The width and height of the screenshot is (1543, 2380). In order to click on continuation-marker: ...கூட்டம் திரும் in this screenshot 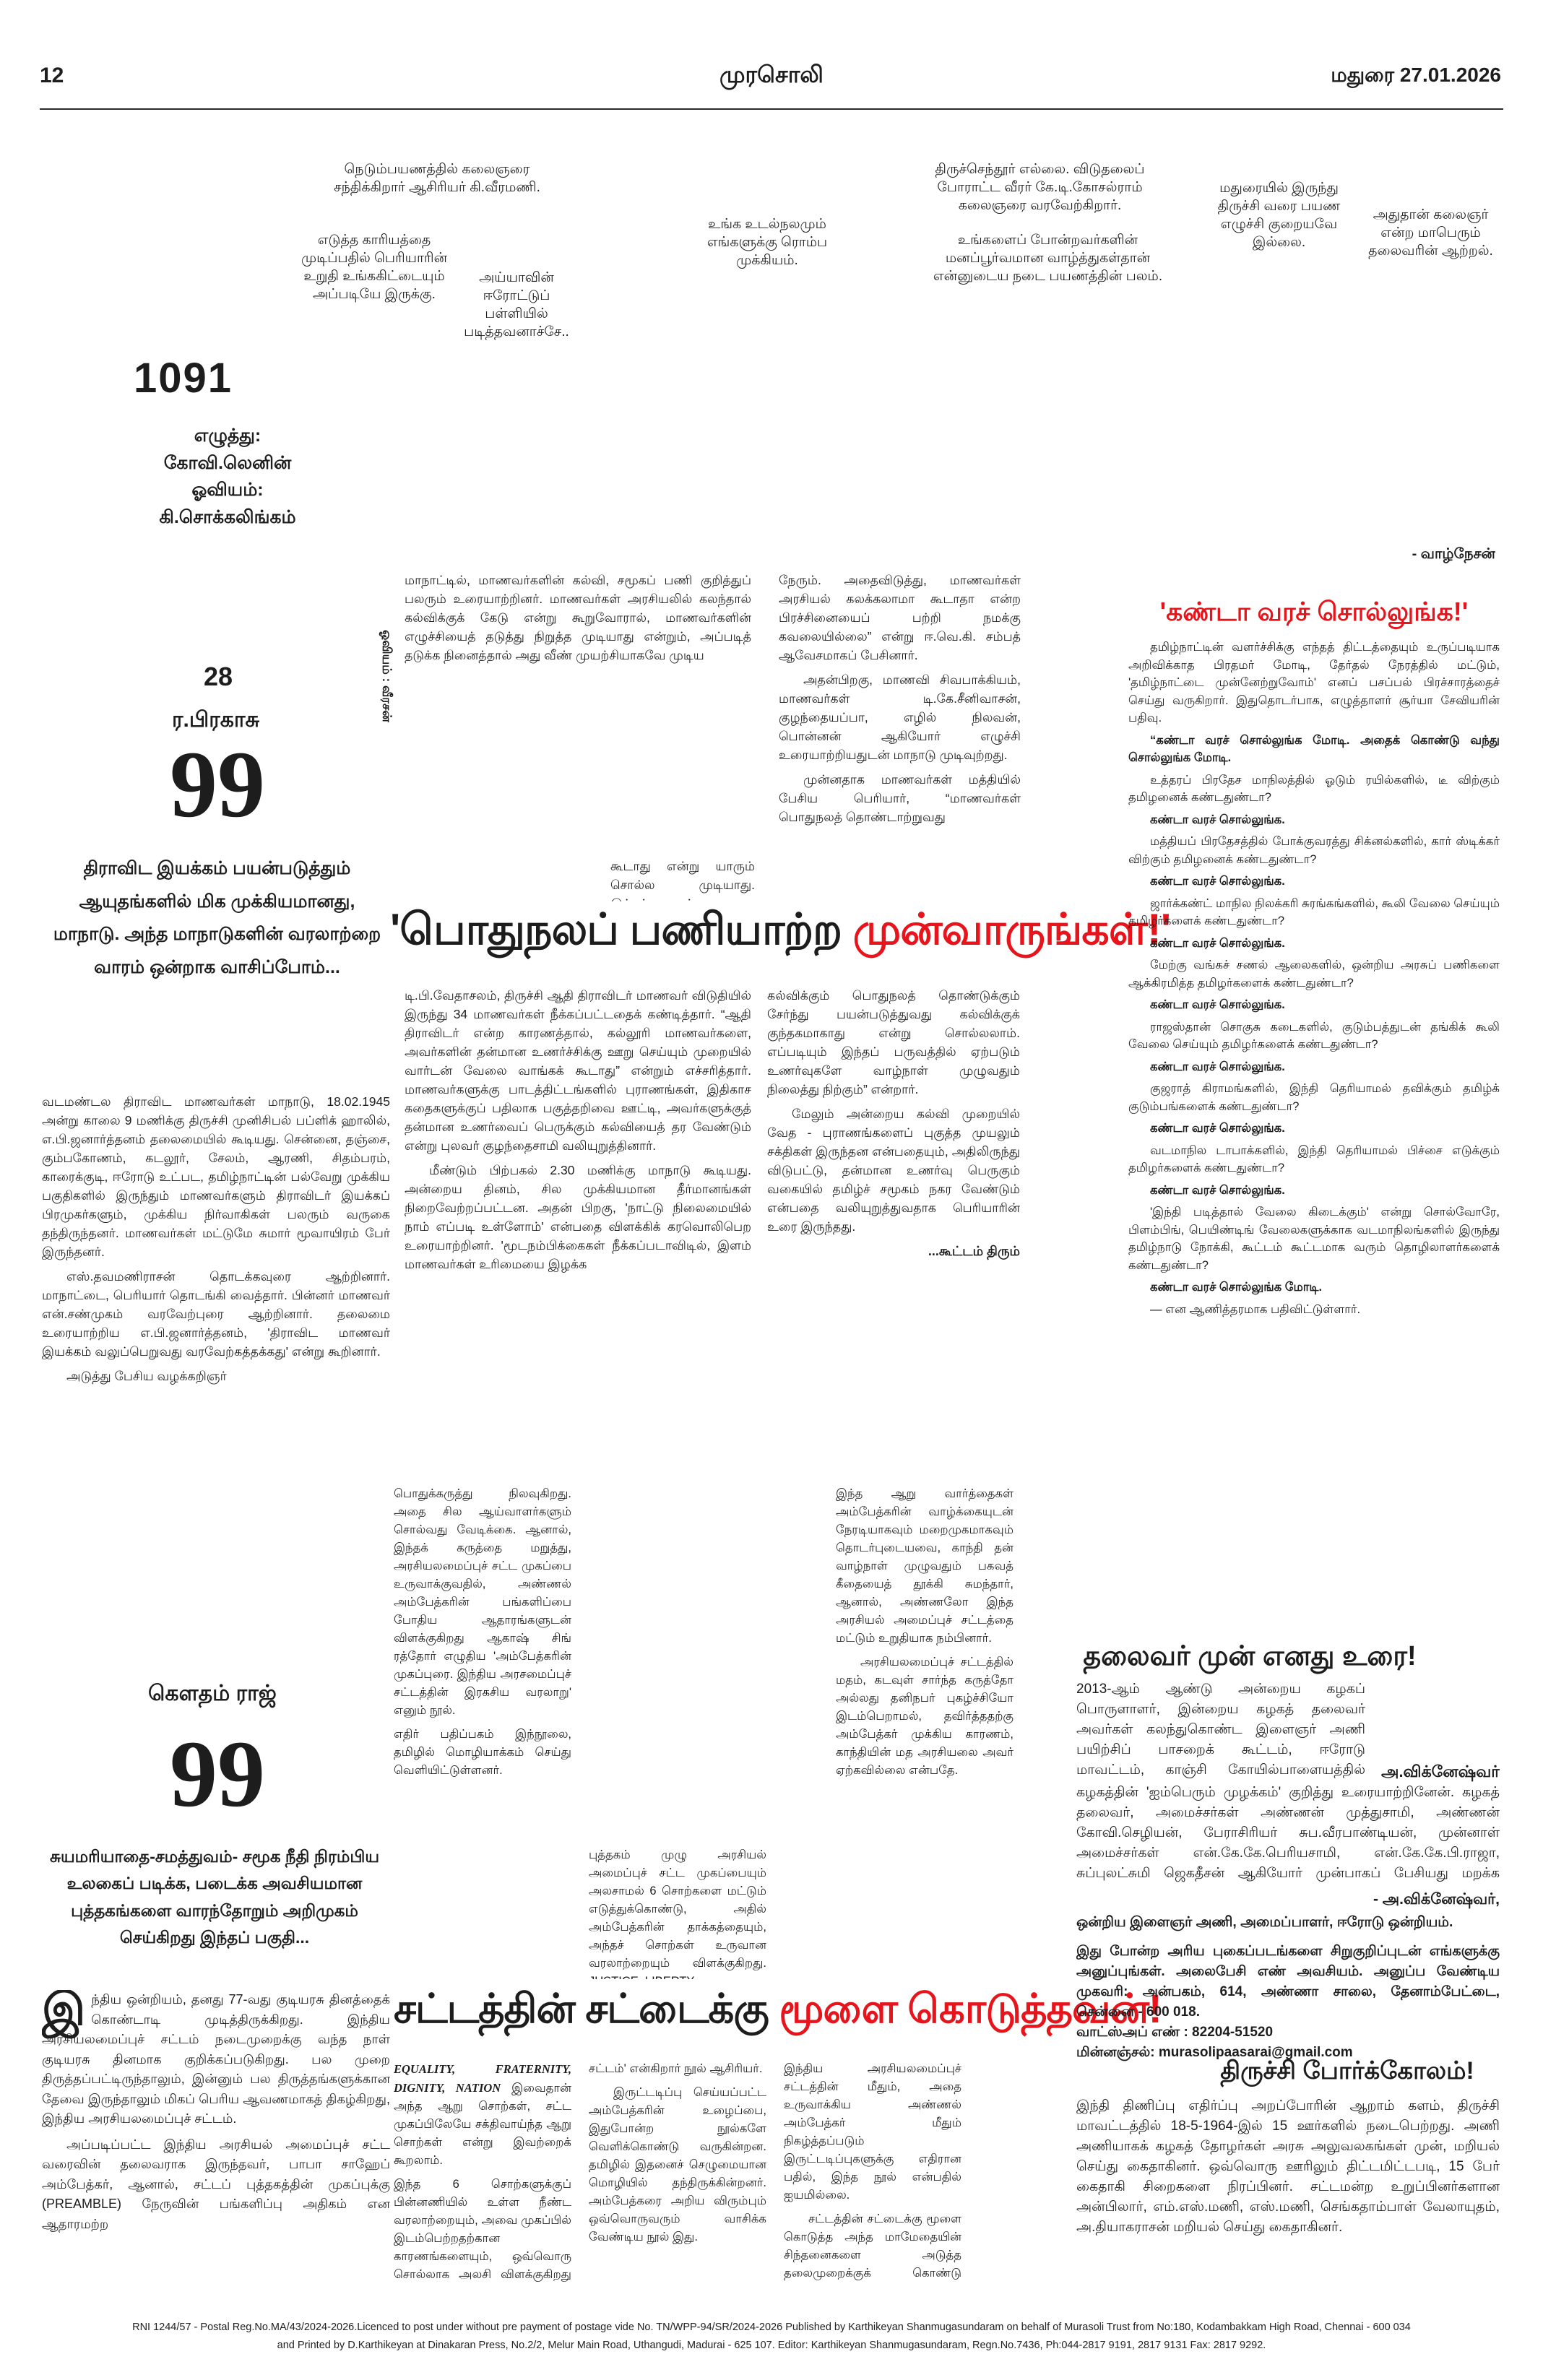, I will do `click(974, 1251)`.